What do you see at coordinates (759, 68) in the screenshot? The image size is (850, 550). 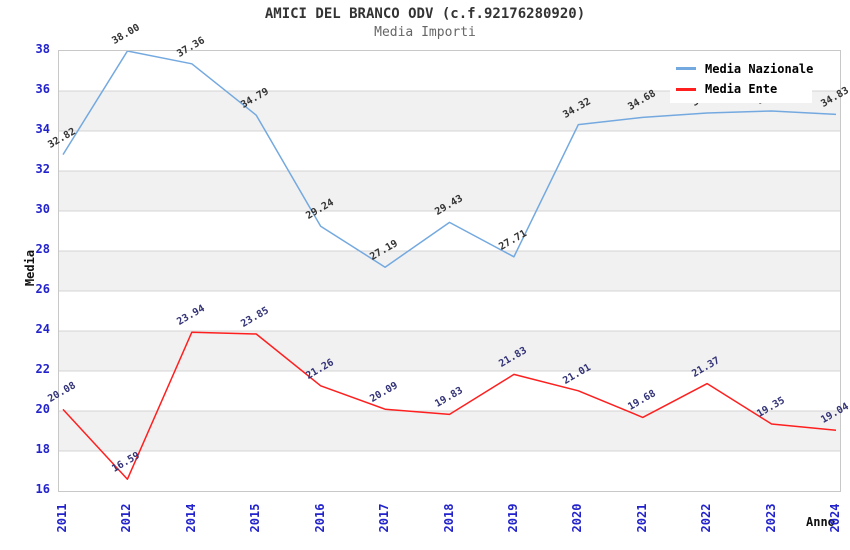 I see `legend-label-media-nazionale: Media Nazionale` at bounding box center [759, 68].